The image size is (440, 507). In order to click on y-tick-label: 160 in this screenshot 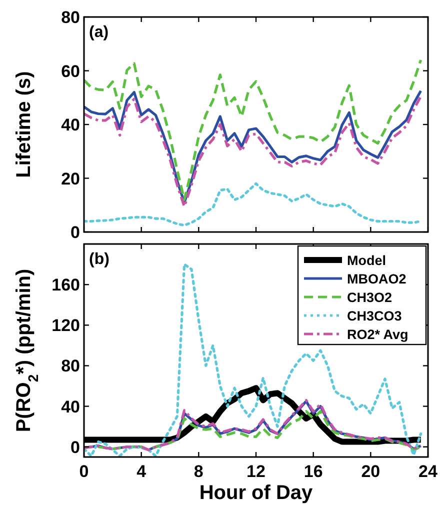, I will do `click(66, 285)`.